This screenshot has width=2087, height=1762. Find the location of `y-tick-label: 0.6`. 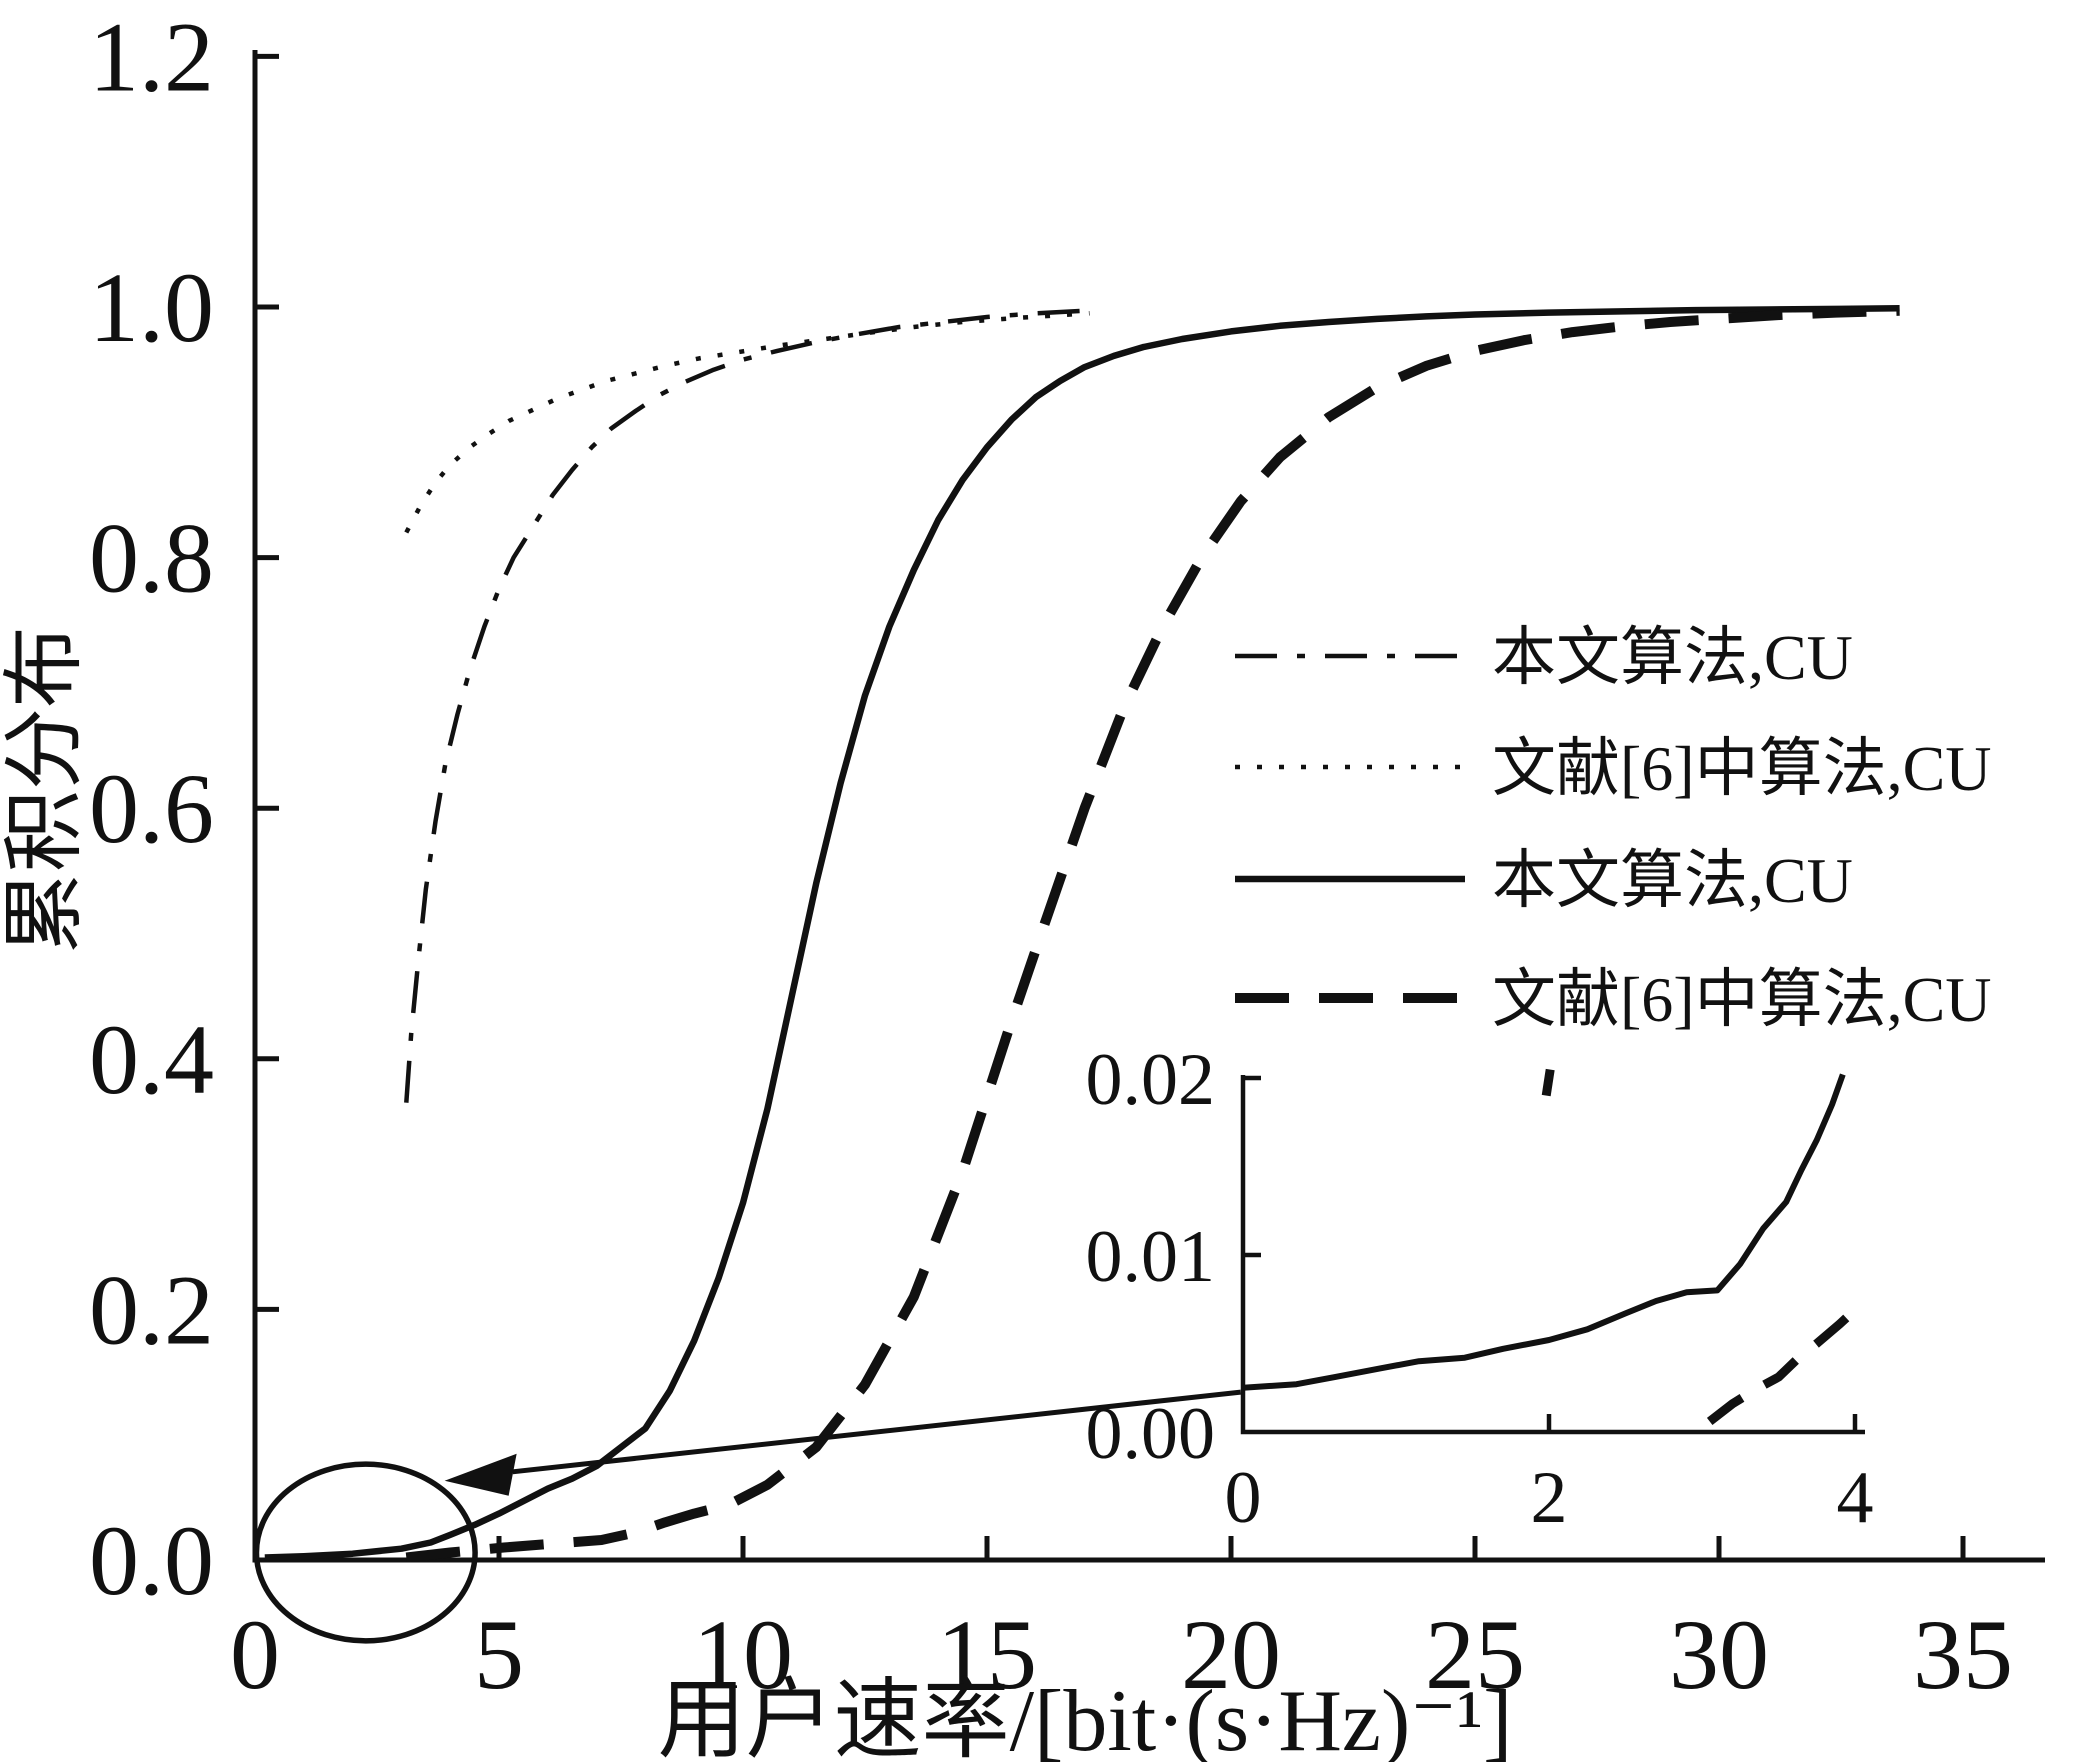

y-tick-label: 0.6 is located at coordinates (151, 808).